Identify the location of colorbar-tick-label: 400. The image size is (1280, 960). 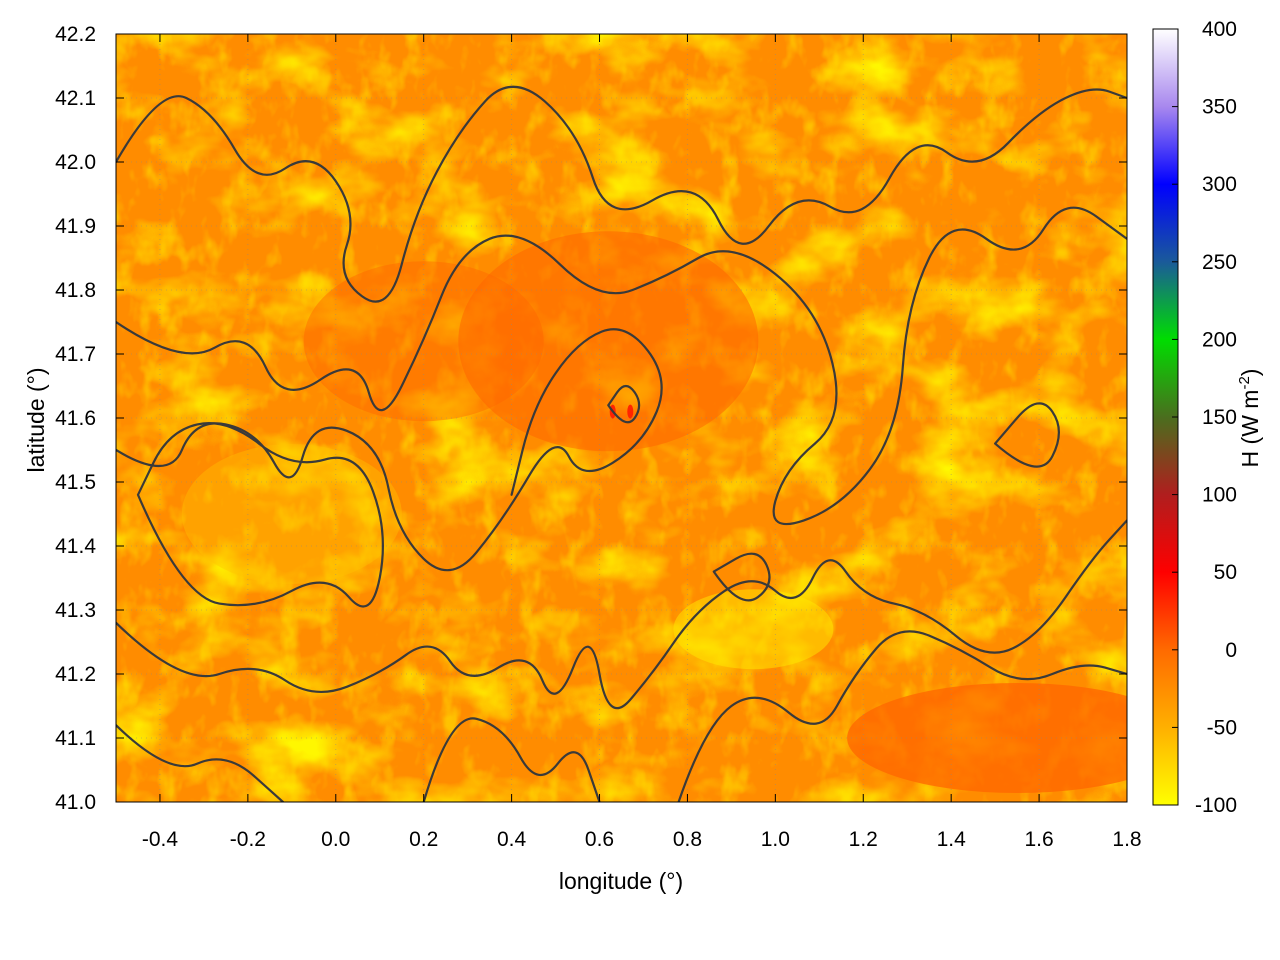
(1219, 29).